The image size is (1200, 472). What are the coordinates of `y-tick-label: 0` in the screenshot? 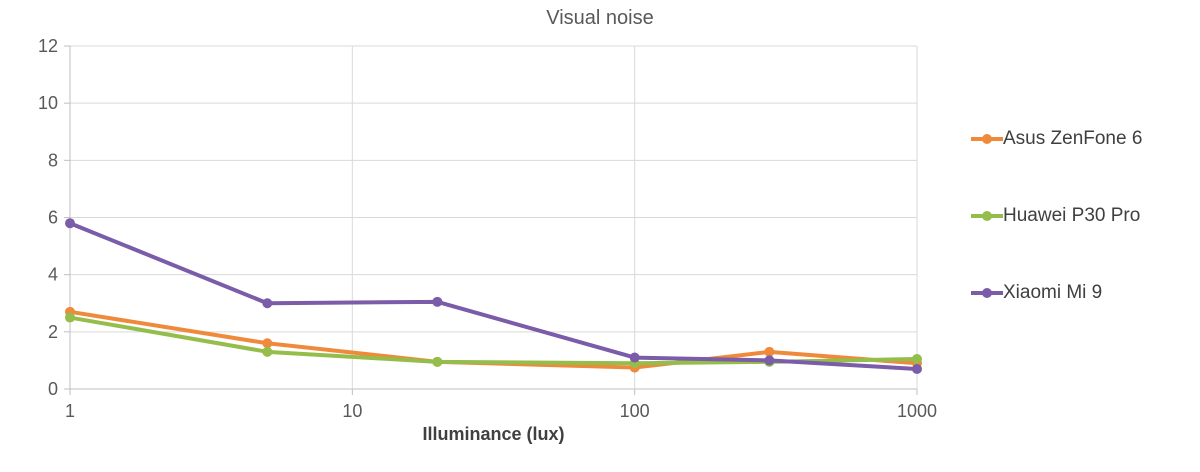 It's located at (53, 389).